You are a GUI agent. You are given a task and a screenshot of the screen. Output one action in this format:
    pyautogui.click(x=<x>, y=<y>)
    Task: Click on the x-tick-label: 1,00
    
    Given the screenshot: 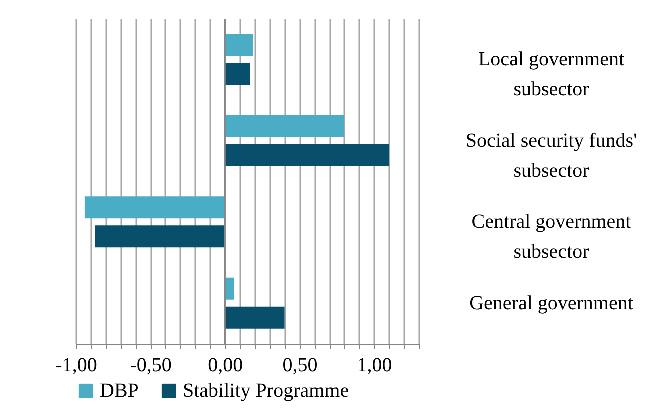 What is the action you would take?
    pyautogui.click(x=374, y=365)
    